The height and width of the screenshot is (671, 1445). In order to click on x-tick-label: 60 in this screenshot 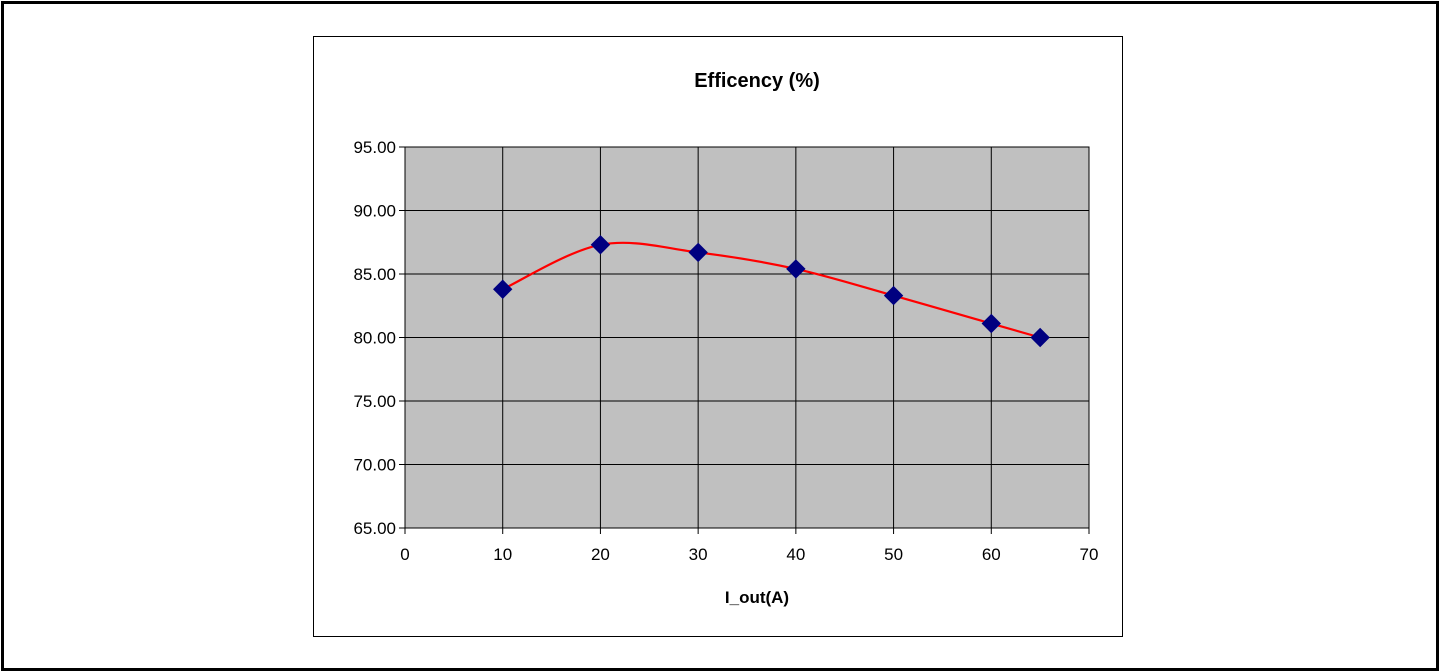, I will do `click(991, 554)`.